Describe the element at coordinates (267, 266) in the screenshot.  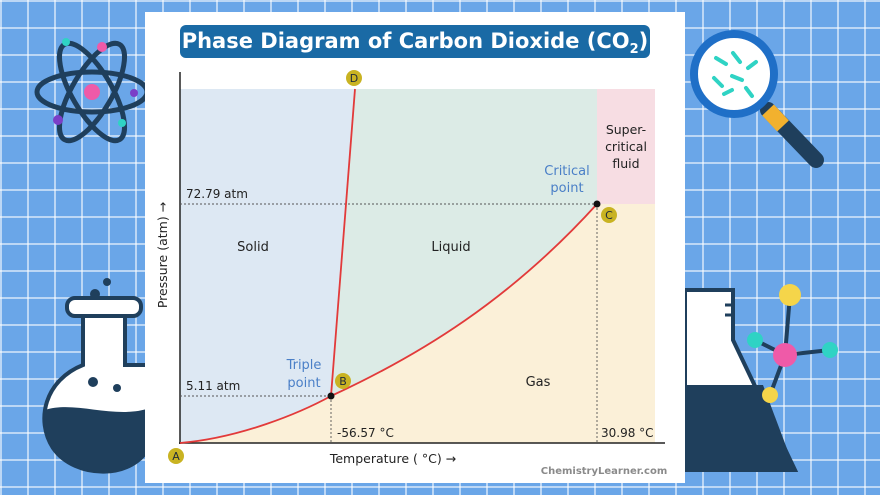
I see `solid-region` at that location.